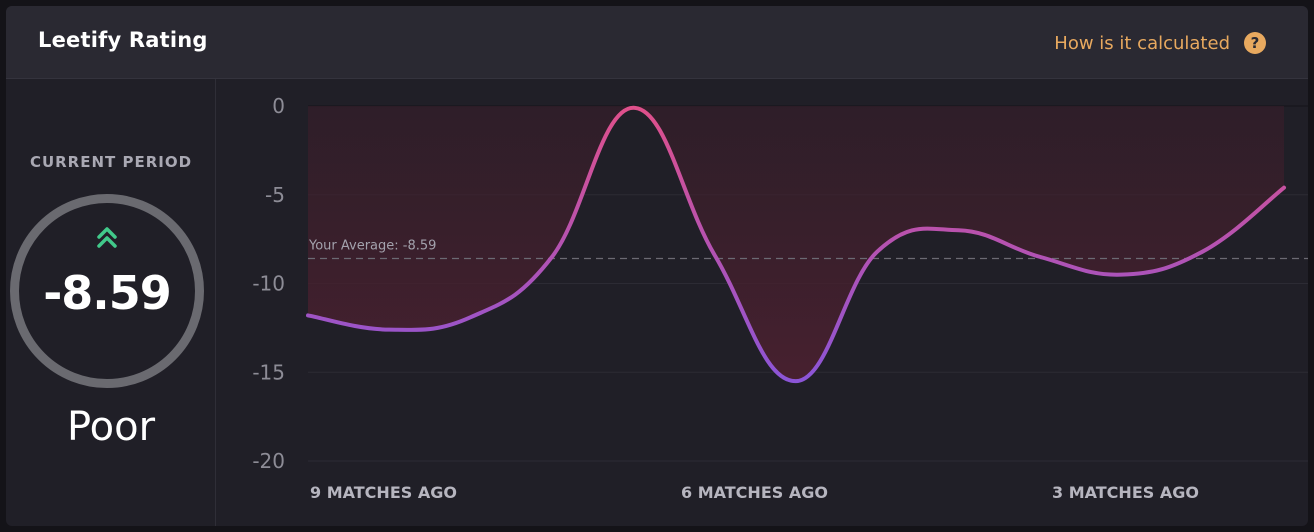  I want to click on x-tick-label: 6 MATCHES AGO, so click(754, 492).